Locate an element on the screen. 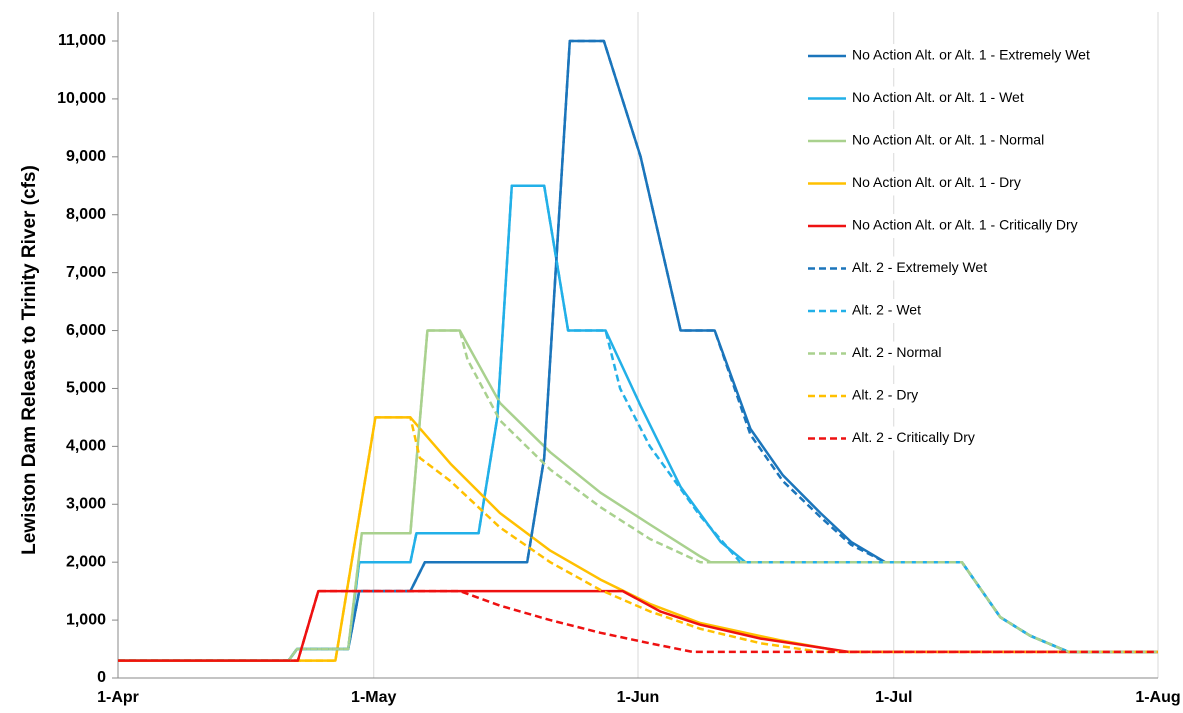  legend-label: Alt. 2 - Dry is located at coordinates (885, 395).